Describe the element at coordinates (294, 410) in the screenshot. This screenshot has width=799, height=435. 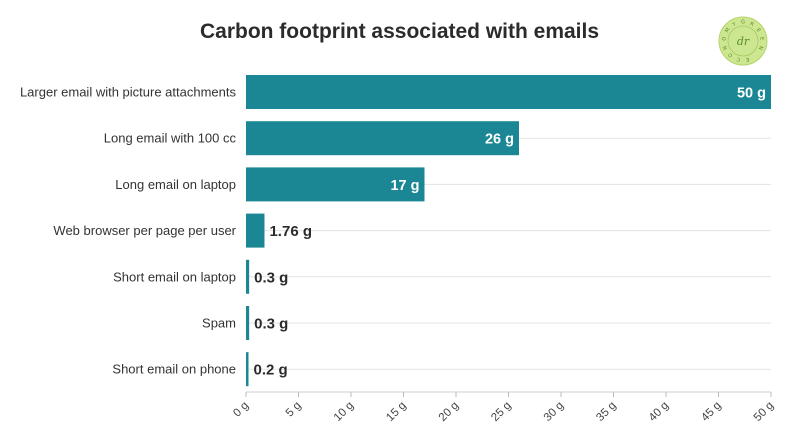
I see `x-tick-label: 5 g` at that location.